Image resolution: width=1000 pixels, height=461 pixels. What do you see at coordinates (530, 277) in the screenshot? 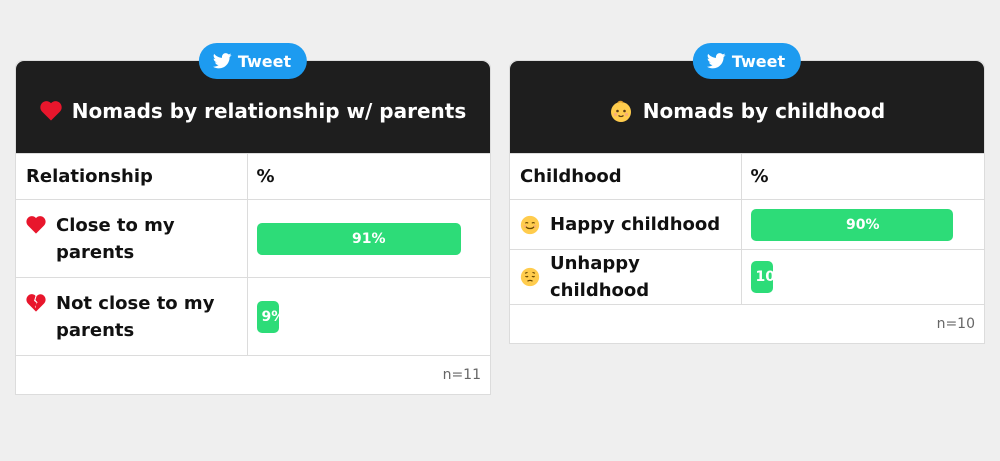
I see `pensive-face-icon` at bounding box center [530, 277].